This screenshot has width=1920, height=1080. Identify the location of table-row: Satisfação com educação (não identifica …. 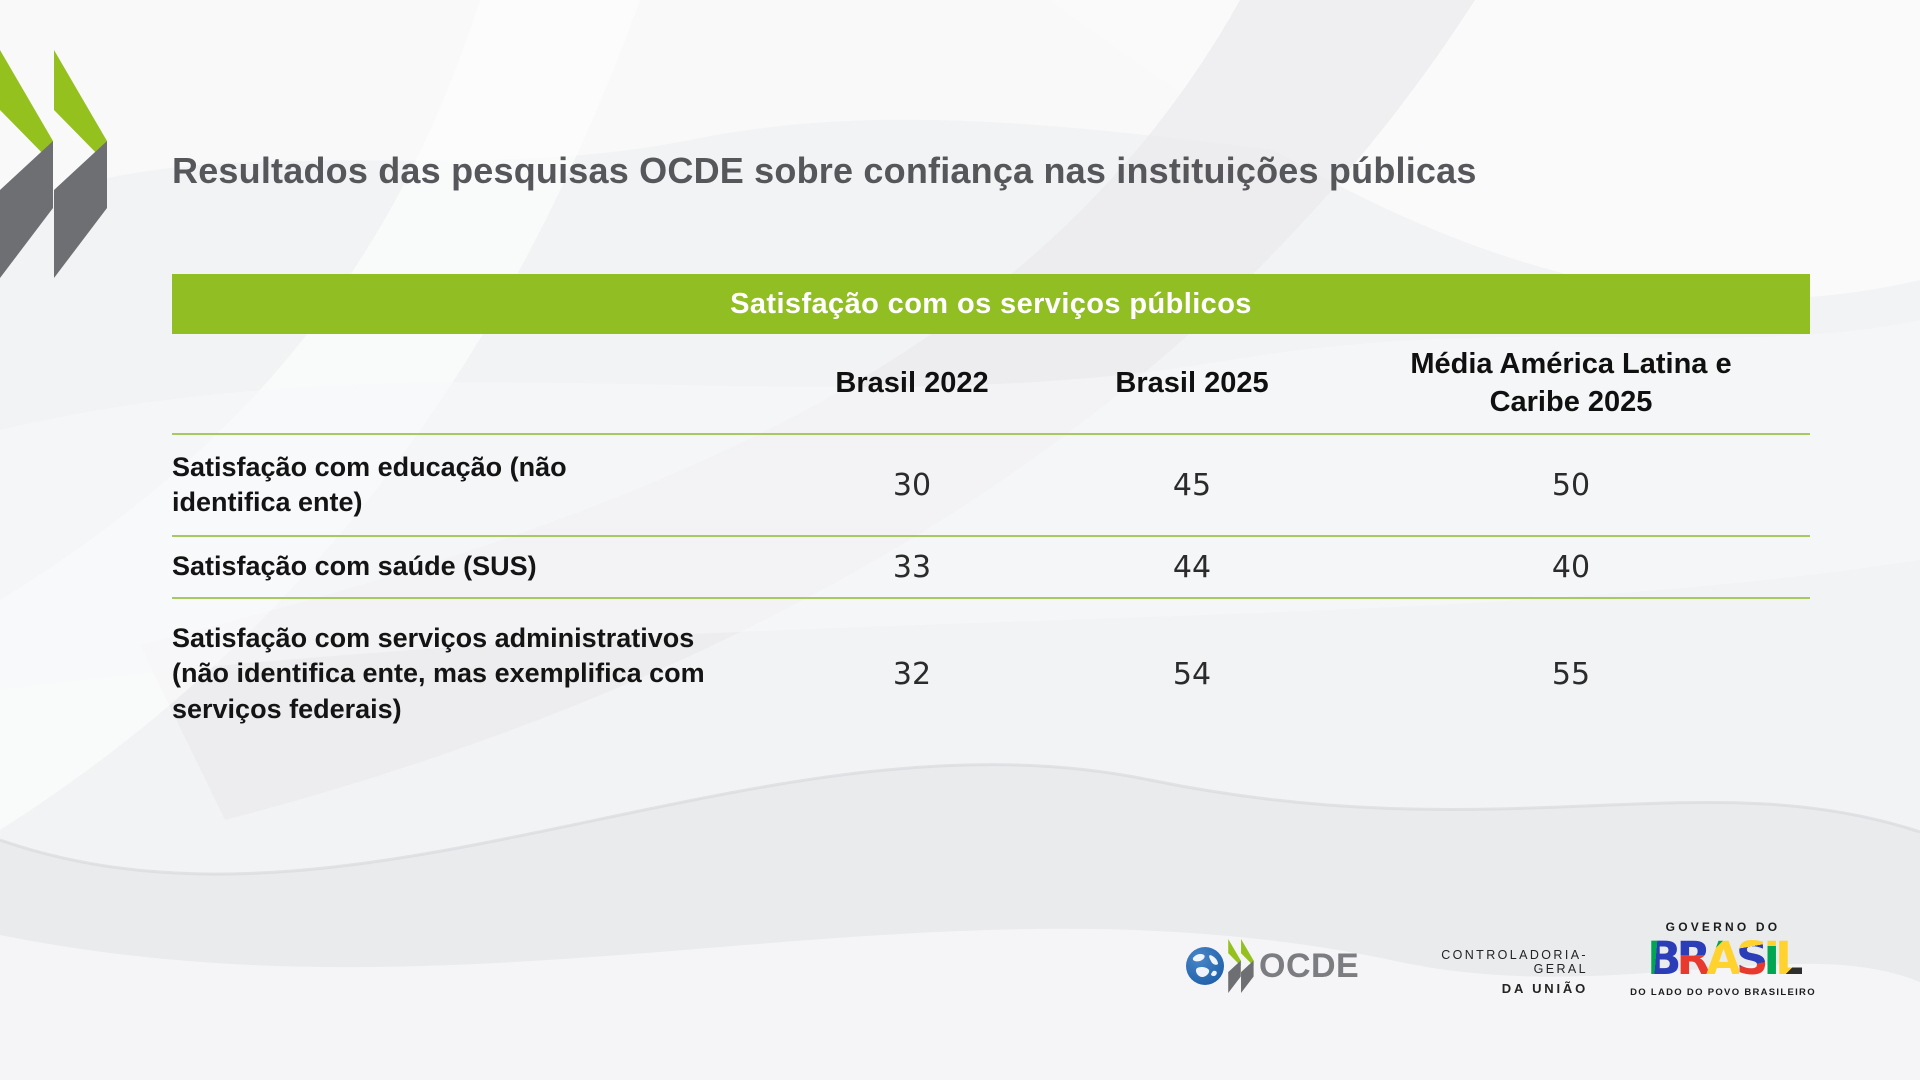
(991, 486).